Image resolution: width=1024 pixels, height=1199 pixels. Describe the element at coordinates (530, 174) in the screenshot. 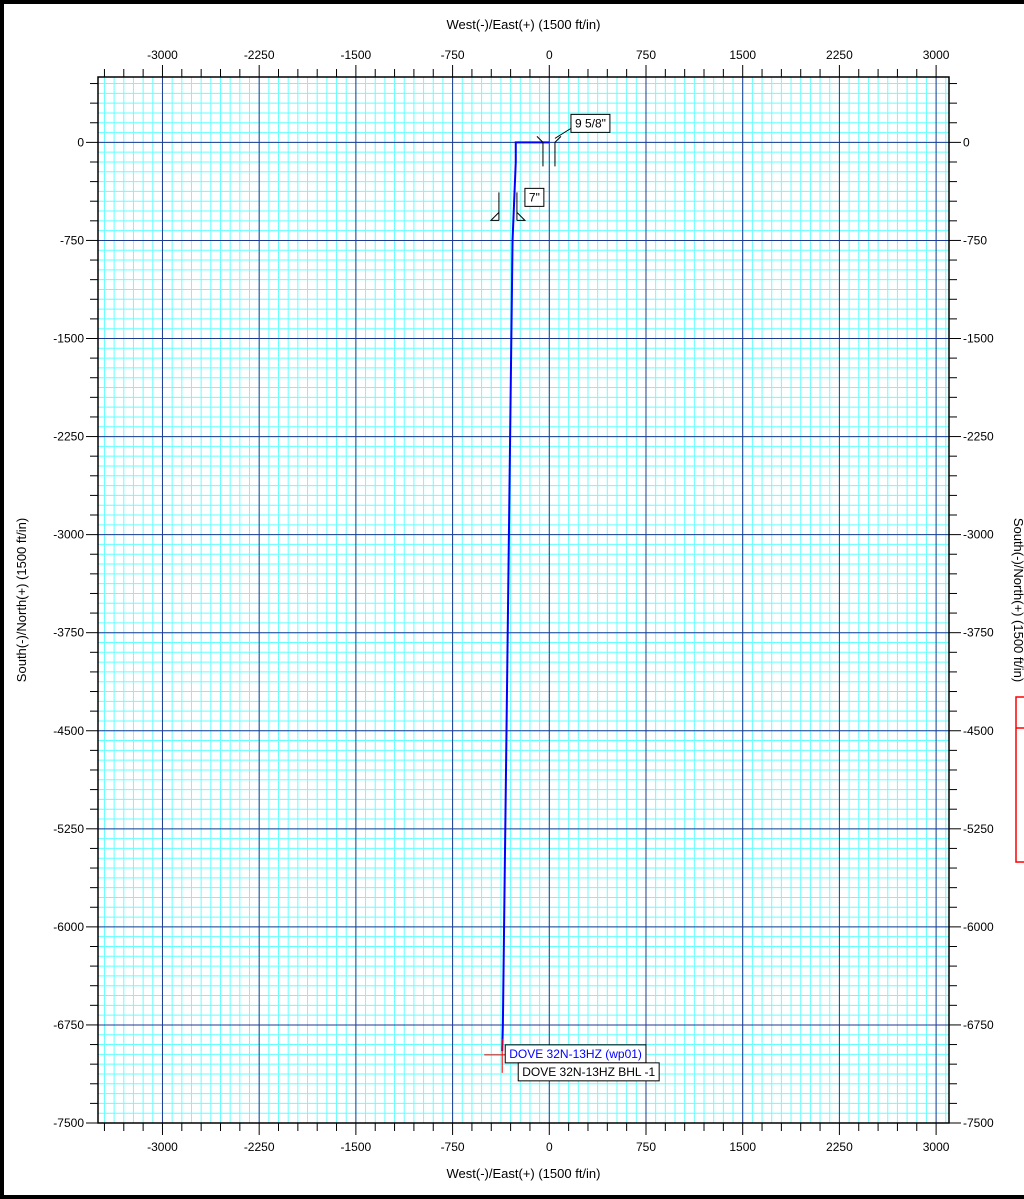

I see `casing-markers` at that location.